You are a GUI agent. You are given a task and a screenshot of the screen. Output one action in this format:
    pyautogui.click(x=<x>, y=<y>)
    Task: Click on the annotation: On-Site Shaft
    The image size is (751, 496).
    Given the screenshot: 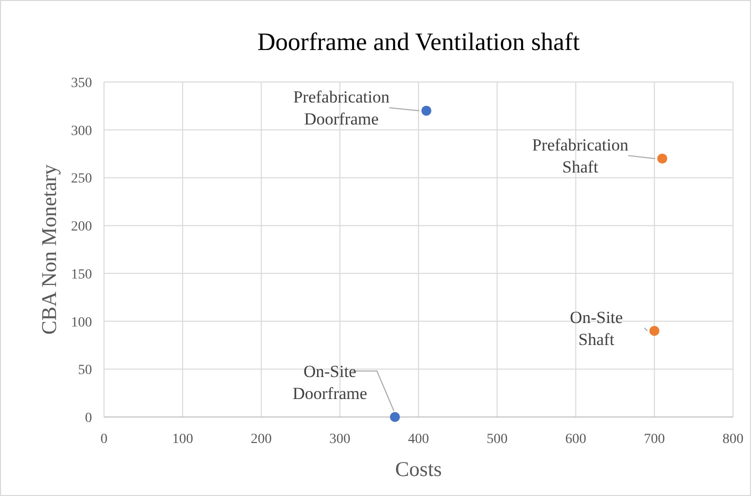 What is the action you would take?
    pyautogui.click(x=596, y=328)
    